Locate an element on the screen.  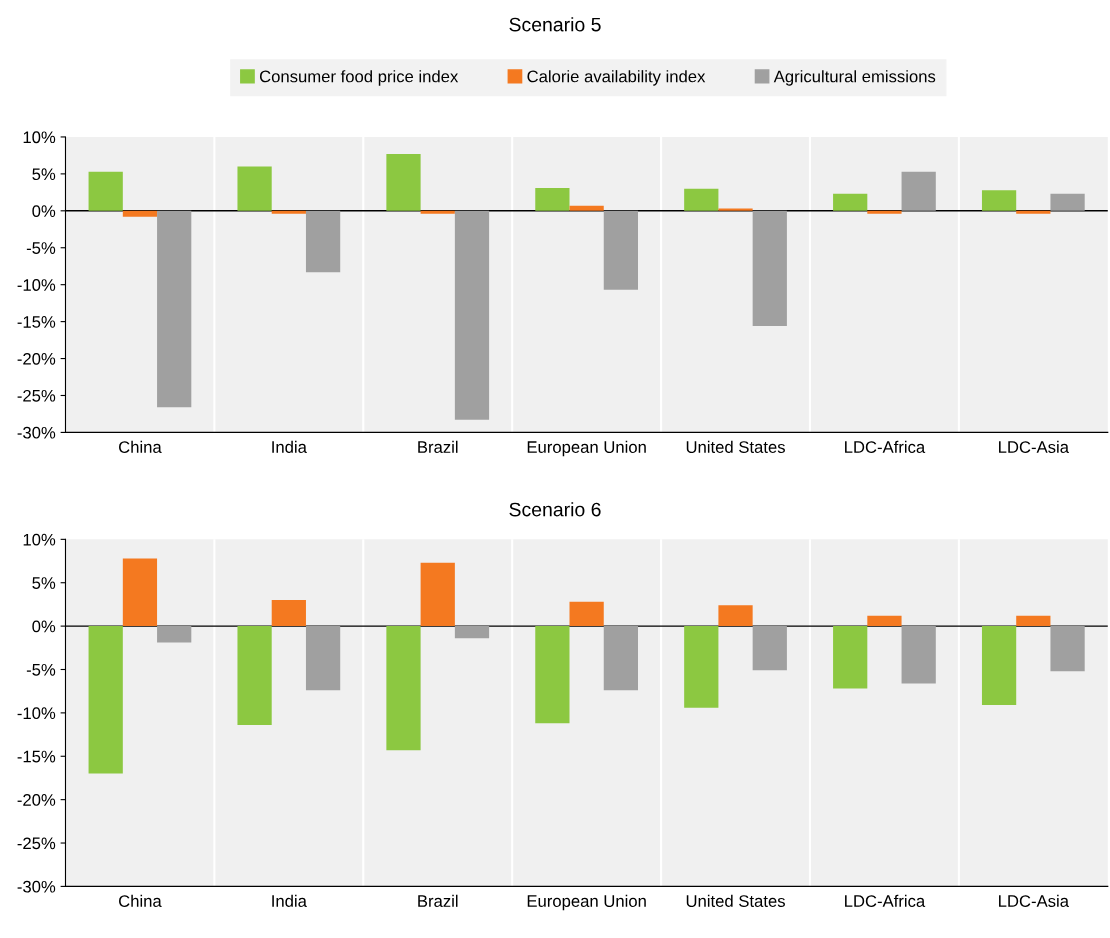
legend-label: Consumer food price index is located at coordinates (359, 78).